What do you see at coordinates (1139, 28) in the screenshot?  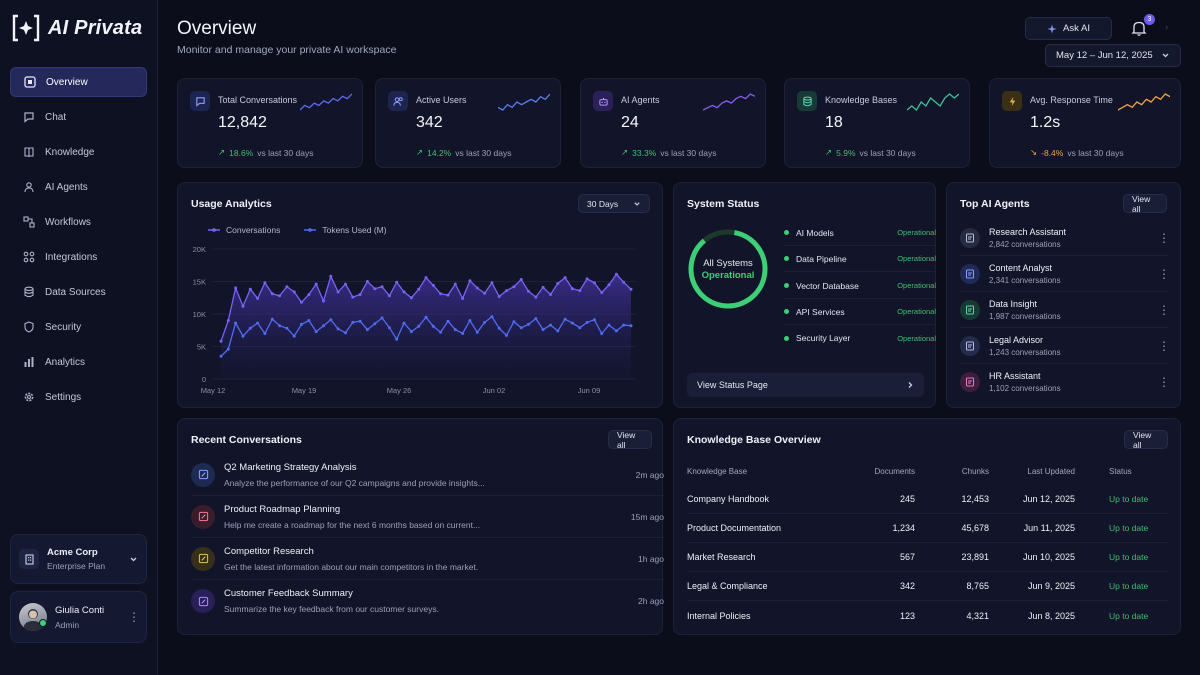 I see `bell-icon` at bounding box center [1139, 28].